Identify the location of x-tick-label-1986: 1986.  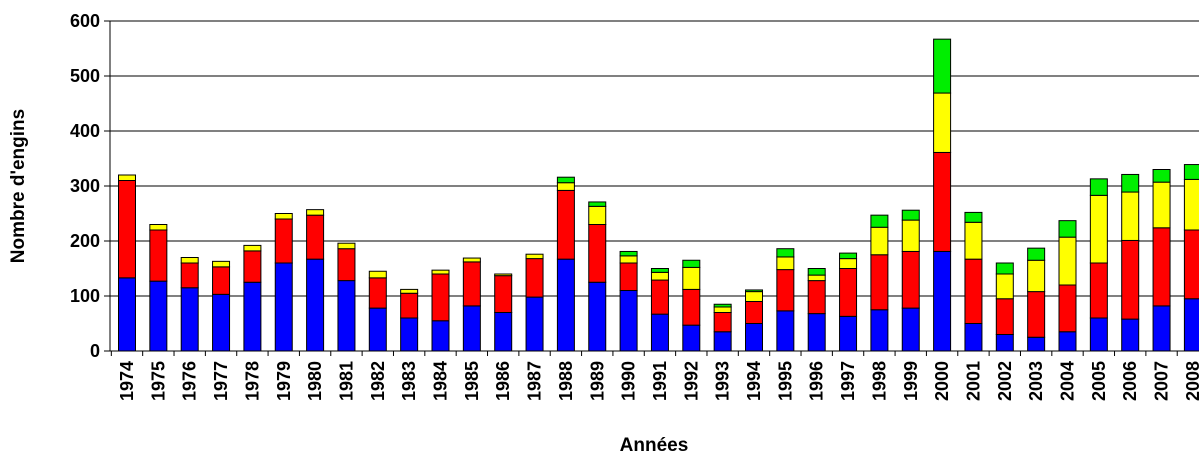
(503, 381).